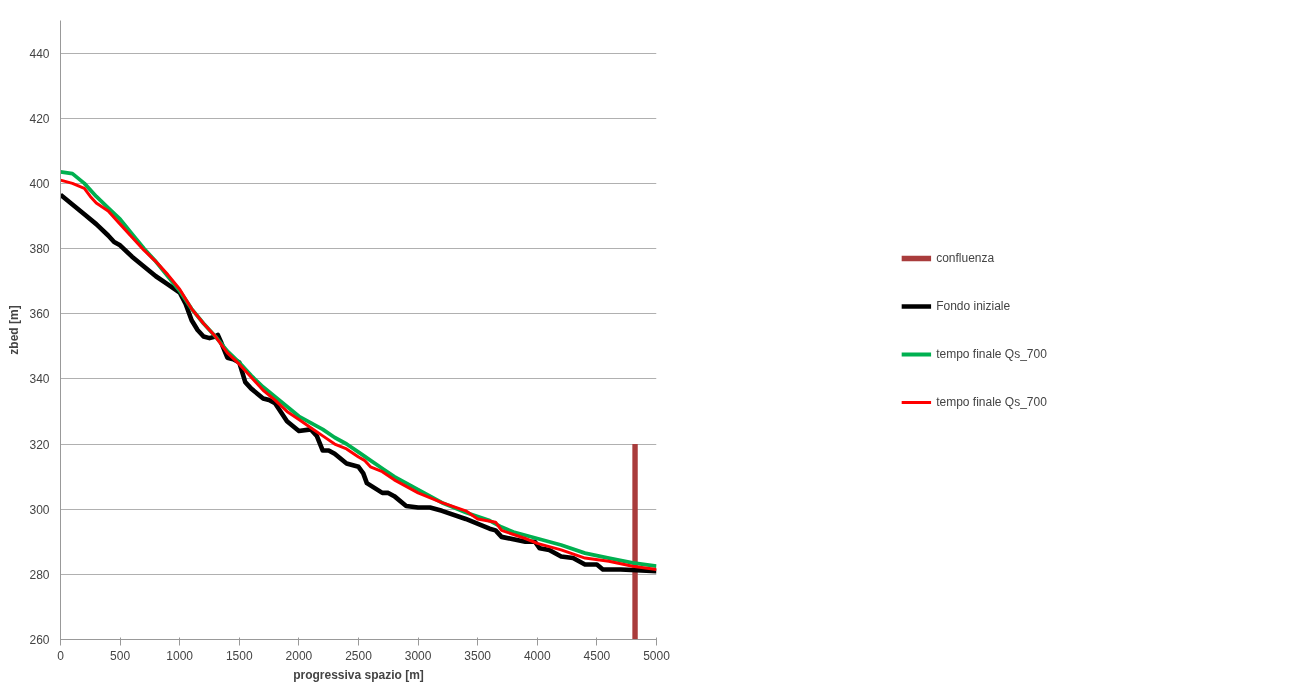 The height and width of the screenshot is (684, 1292). I want to click on y-tick-label: 260, so click(39, 640).